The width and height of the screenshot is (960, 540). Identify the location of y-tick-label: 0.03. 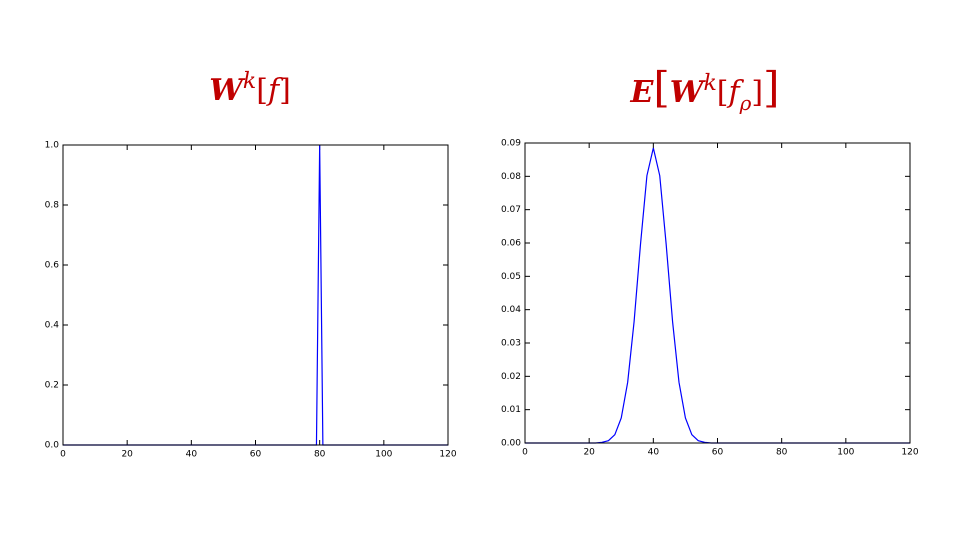
(511, 344).